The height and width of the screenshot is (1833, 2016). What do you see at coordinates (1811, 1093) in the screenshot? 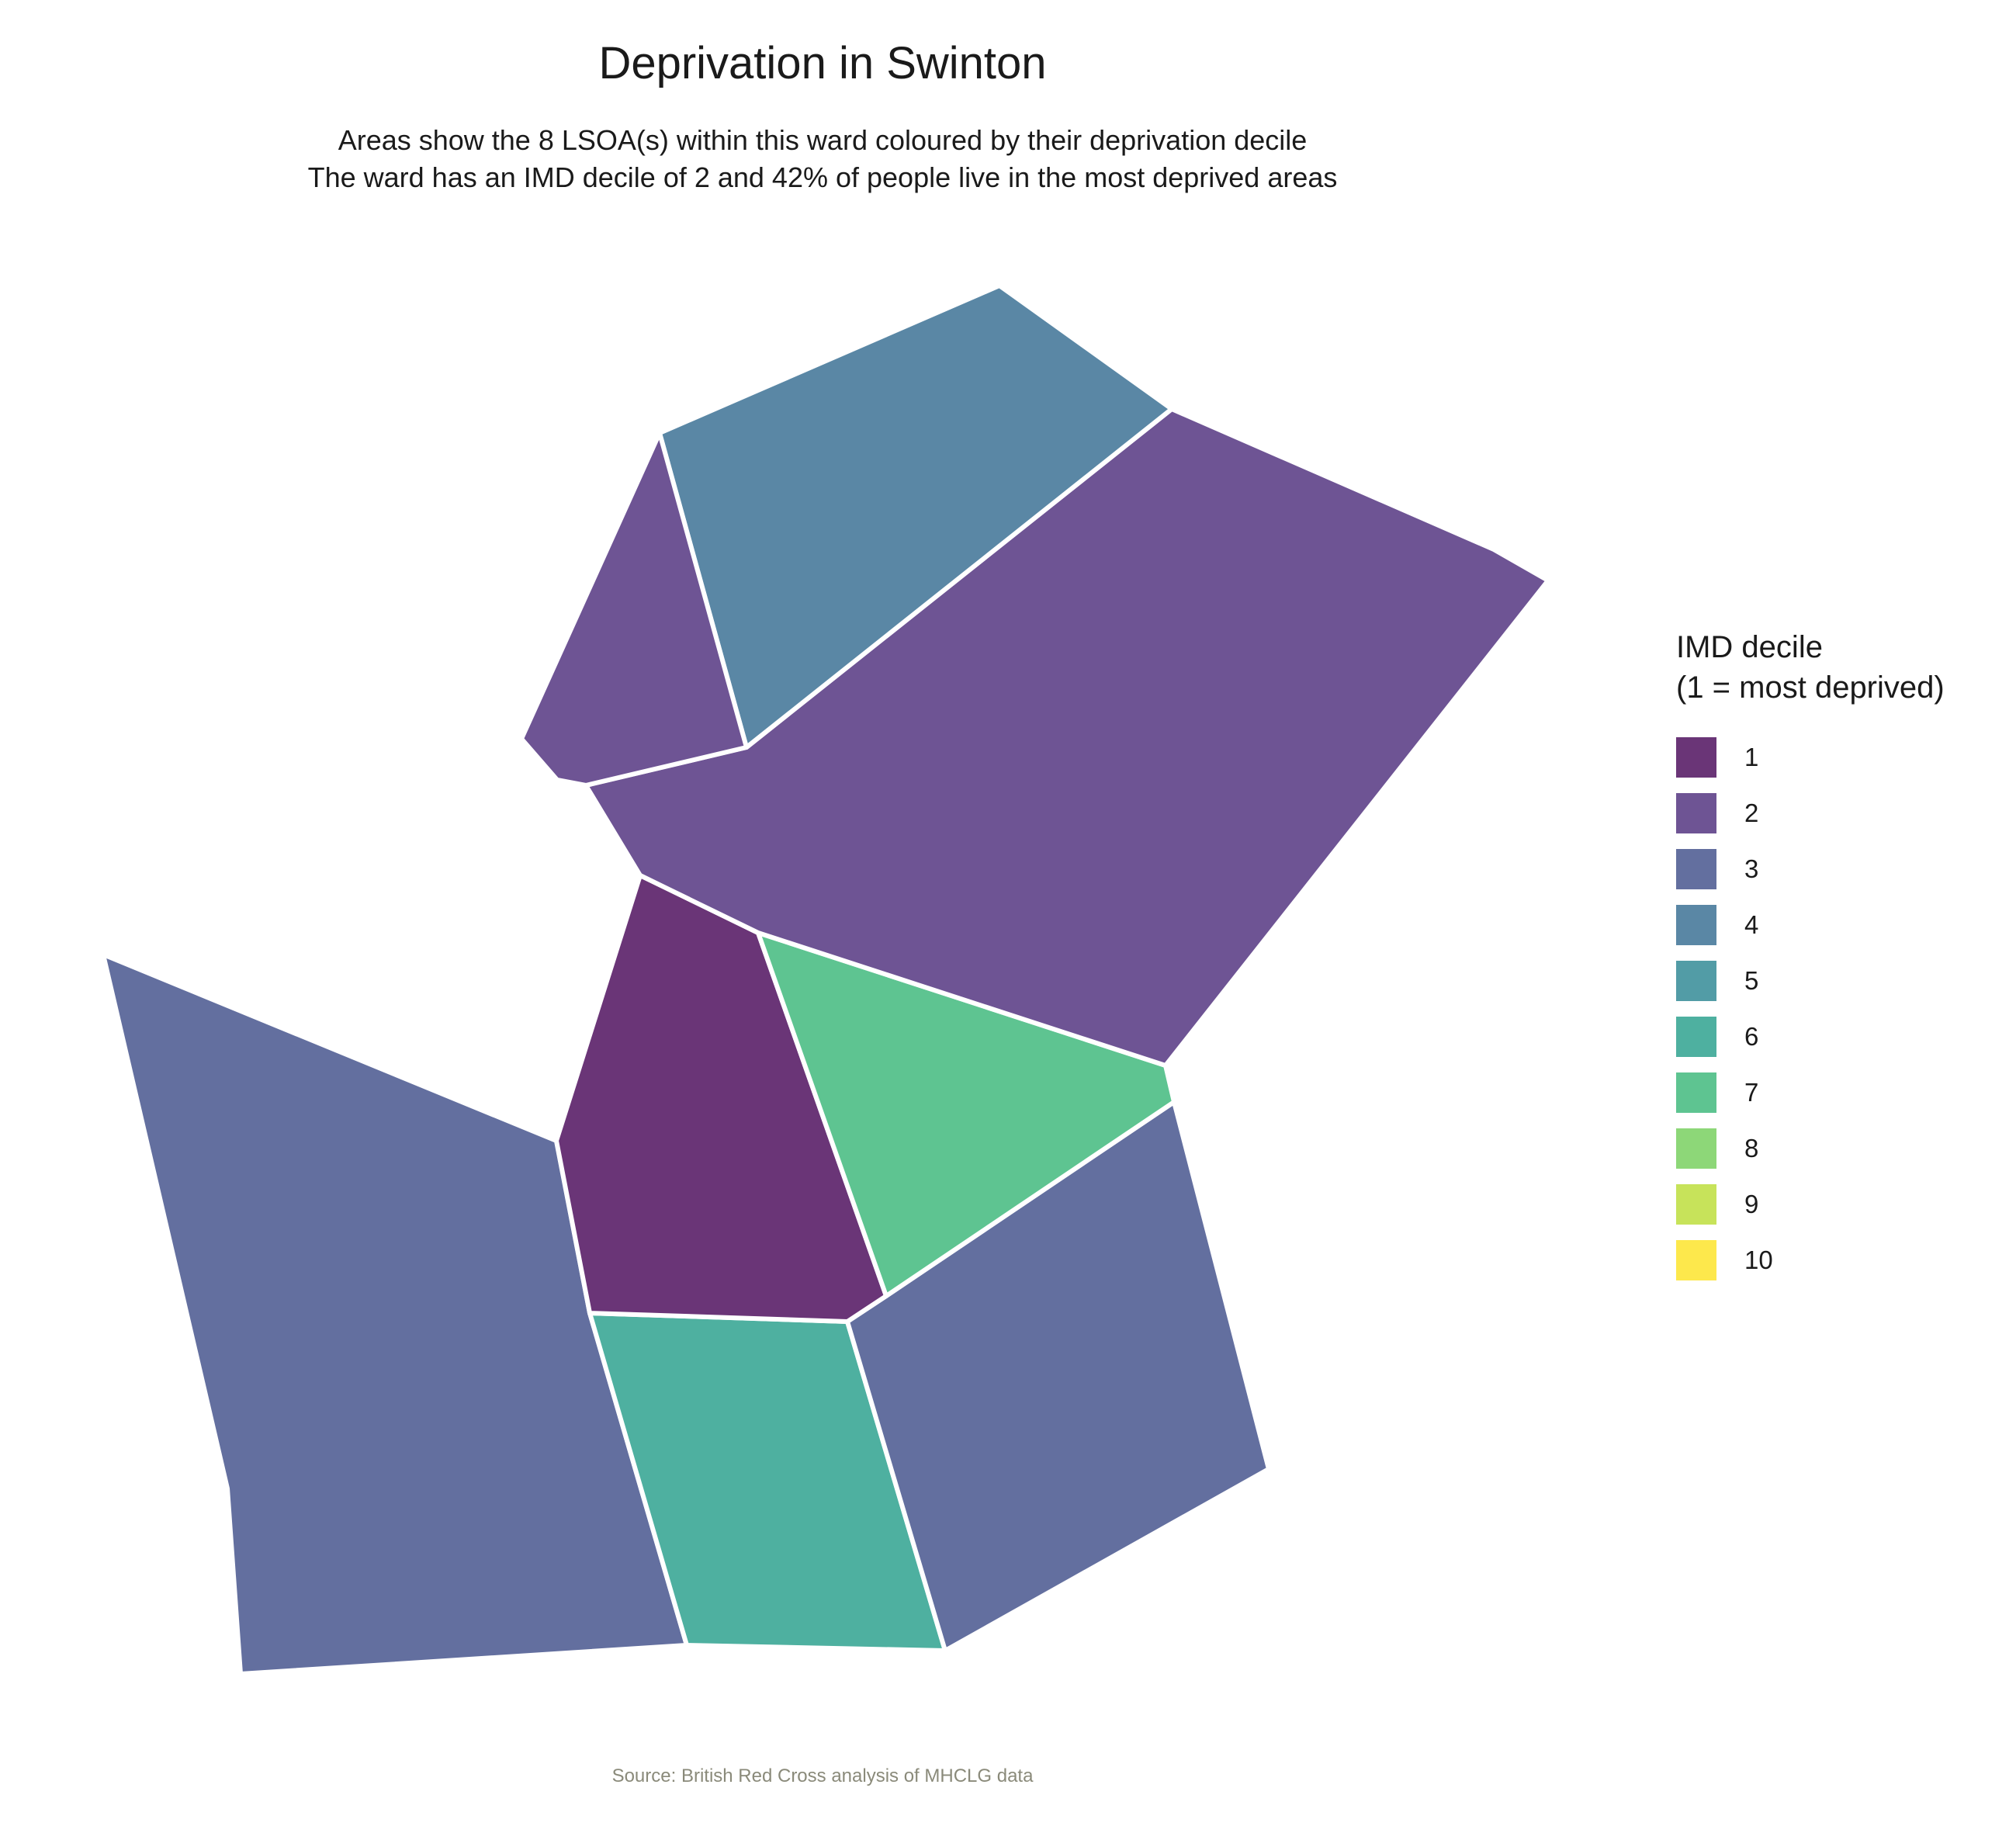
I see `legend-item: 7` at bounding box center [1811, 1093].